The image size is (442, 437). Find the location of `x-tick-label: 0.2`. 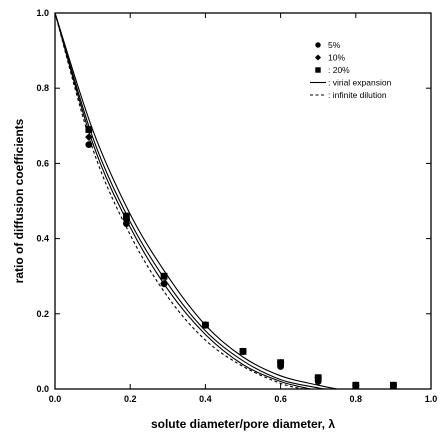

x-tick-label: 0.2 is located at coordinates (130, 399).